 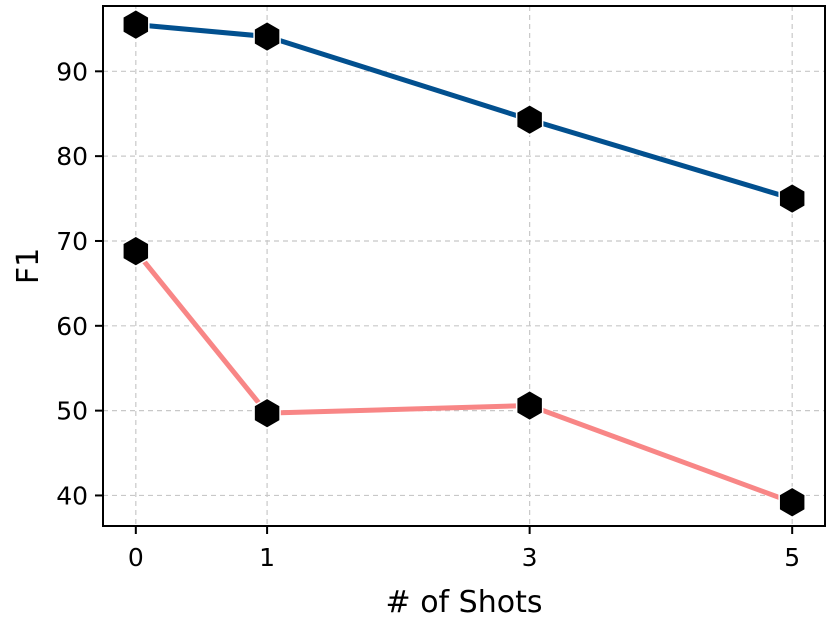 I want to click on x-axis-label: # of Shots, so click(x=464, y=602).